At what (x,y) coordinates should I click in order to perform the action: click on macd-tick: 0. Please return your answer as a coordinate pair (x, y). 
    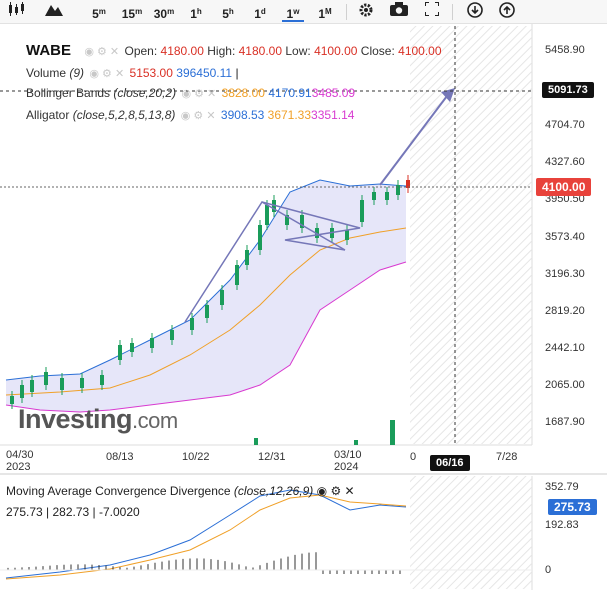
    Looking at the image, I should click on (548, 570).